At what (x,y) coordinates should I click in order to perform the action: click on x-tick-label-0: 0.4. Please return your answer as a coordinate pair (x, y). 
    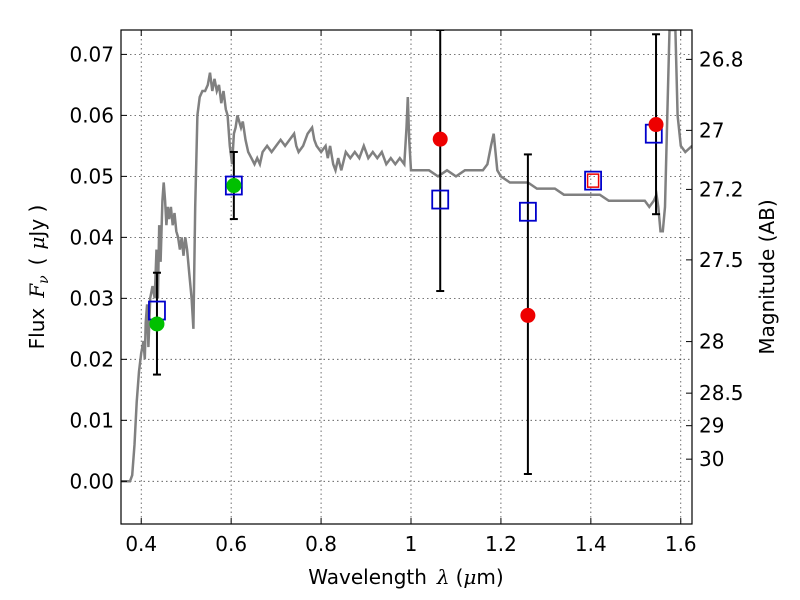
    Looking at the image, I should click on (141, 544).